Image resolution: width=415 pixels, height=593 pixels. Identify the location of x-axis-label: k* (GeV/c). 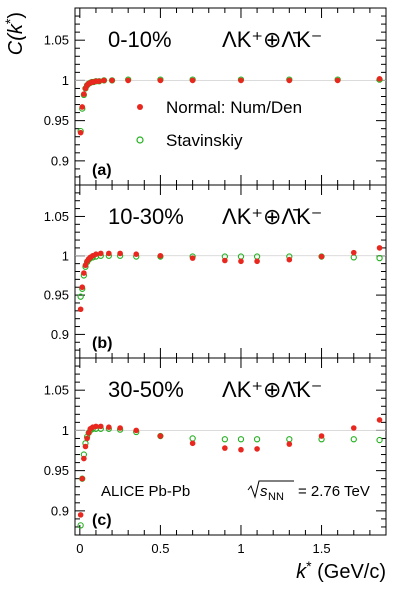
(341, 570).